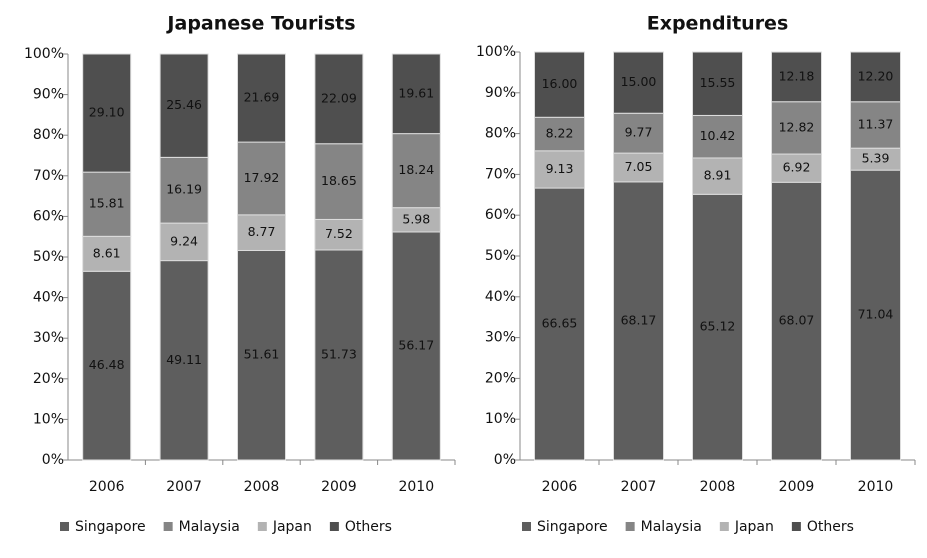  I want to click on data-label: 17.92, so click(262, 177).